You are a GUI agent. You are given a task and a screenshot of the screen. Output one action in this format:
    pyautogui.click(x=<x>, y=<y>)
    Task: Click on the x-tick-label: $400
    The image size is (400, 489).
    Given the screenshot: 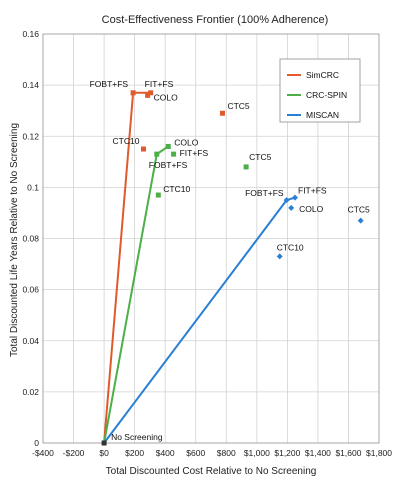 What is the action you would take?
    pyautogui.click(x=165, y=453)
    